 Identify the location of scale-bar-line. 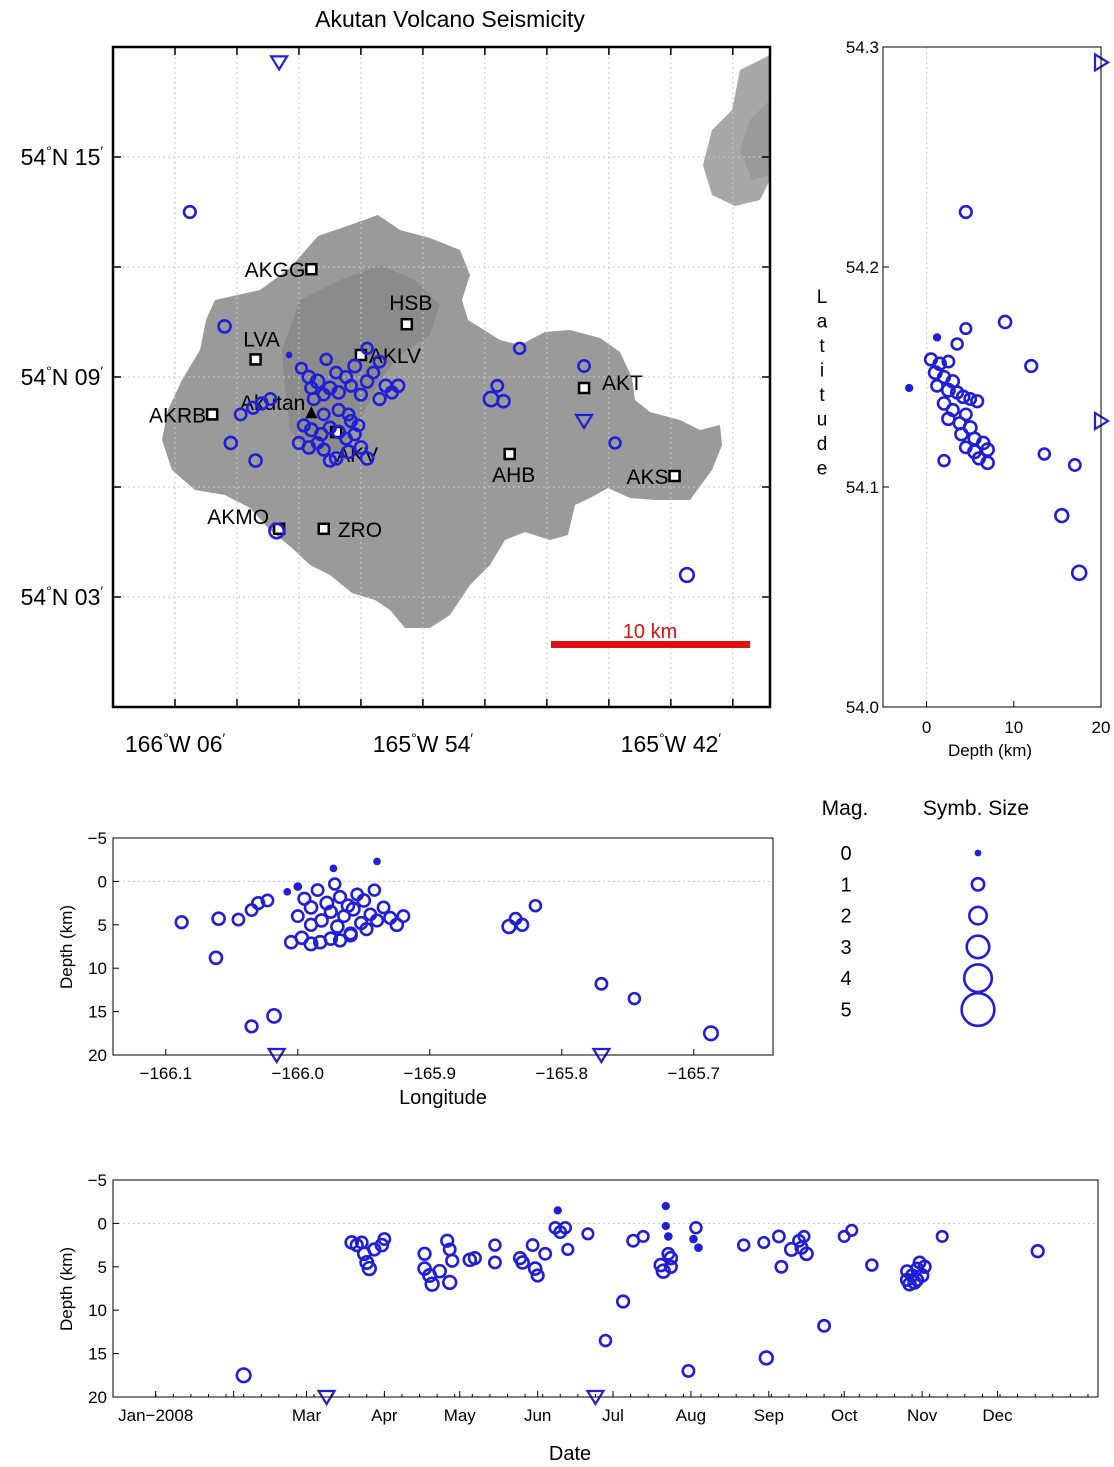
(650, 644).